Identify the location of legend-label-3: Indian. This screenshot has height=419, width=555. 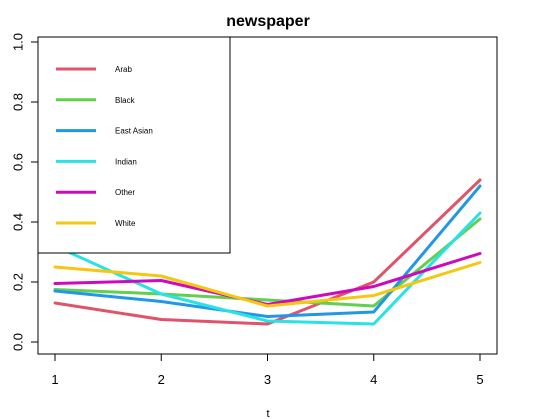
(126, 161).